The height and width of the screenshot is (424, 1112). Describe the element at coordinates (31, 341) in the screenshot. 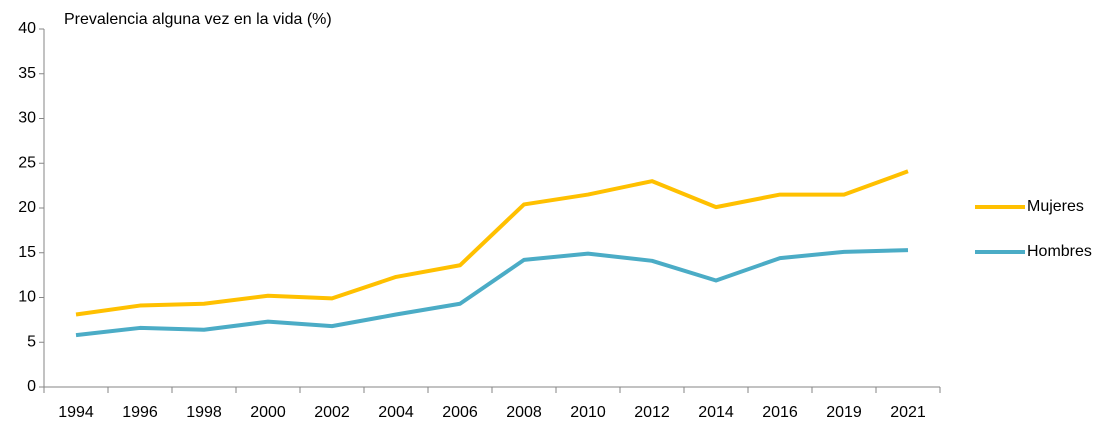

I see `y-tick-label: 5` at that location.